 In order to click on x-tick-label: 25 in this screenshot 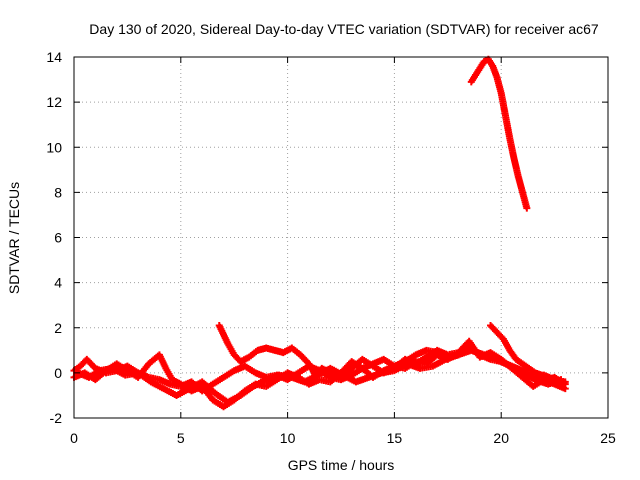, I will do `click(608, 438)`.